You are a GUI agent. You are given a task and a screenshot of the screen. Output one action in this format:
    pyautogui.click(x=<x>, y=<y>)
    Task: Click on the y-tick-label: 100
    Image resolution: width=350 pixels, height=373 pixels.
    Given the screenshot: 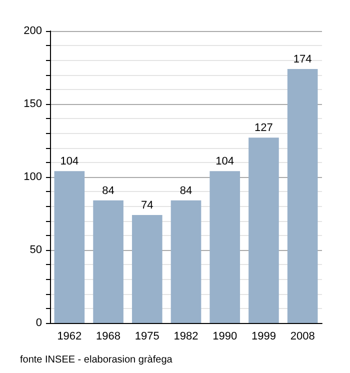 What is the action you would take?
    pyautogui.click(x=33, y=177)
    